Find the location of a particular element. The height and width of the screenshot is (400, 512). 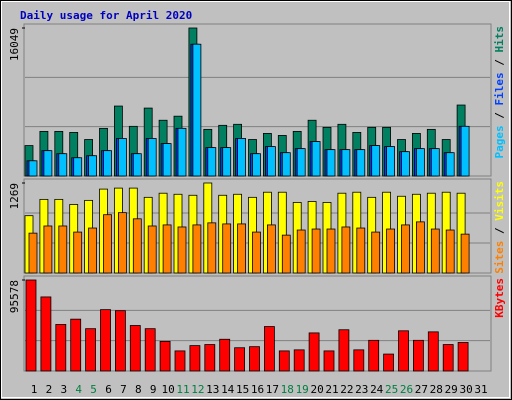

x-tick-label: 25 is located at coordinates (391, 389).